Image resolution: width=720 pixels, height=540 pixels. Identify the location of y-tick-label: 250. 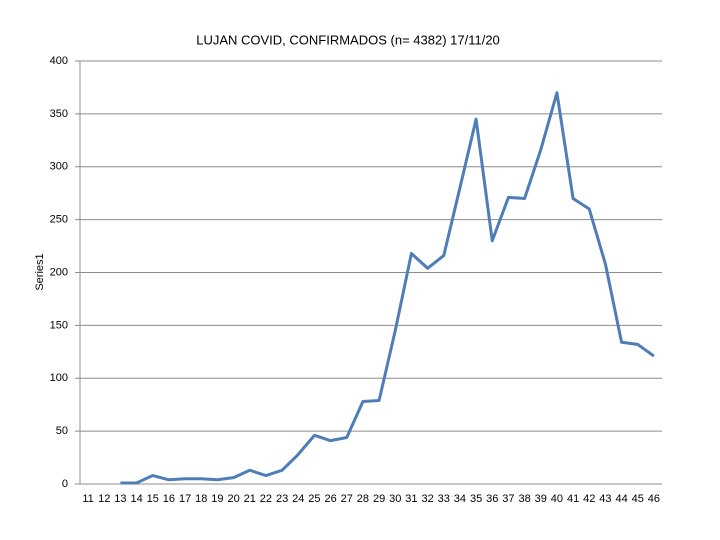
(59, 220).